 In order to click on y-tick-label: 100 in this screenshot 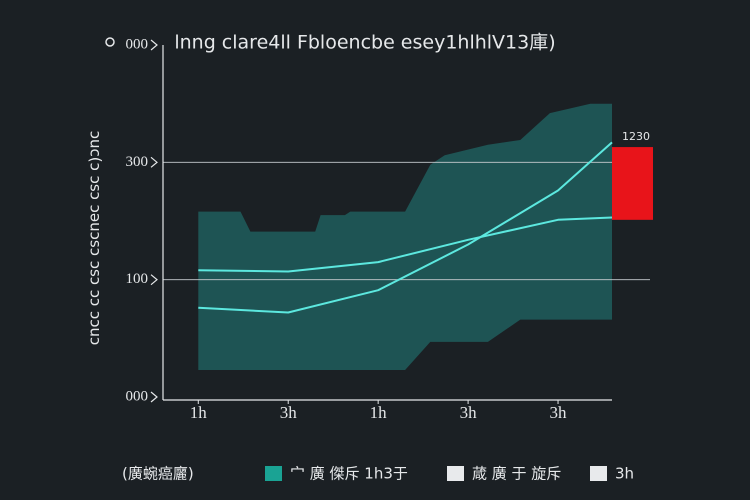, I will do `click(137, 279)`.